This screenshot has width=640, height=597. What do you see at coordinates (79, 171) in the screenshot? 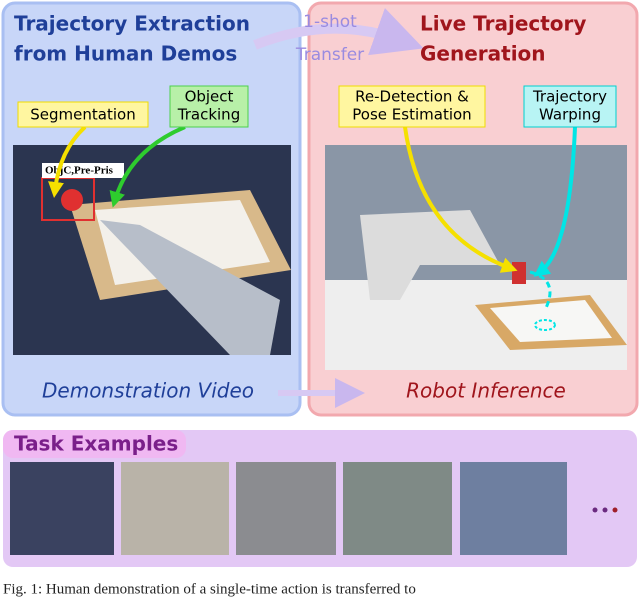
I see `bbox-label: ObjC,Pre-Pris` at bounding box center [79, 171].